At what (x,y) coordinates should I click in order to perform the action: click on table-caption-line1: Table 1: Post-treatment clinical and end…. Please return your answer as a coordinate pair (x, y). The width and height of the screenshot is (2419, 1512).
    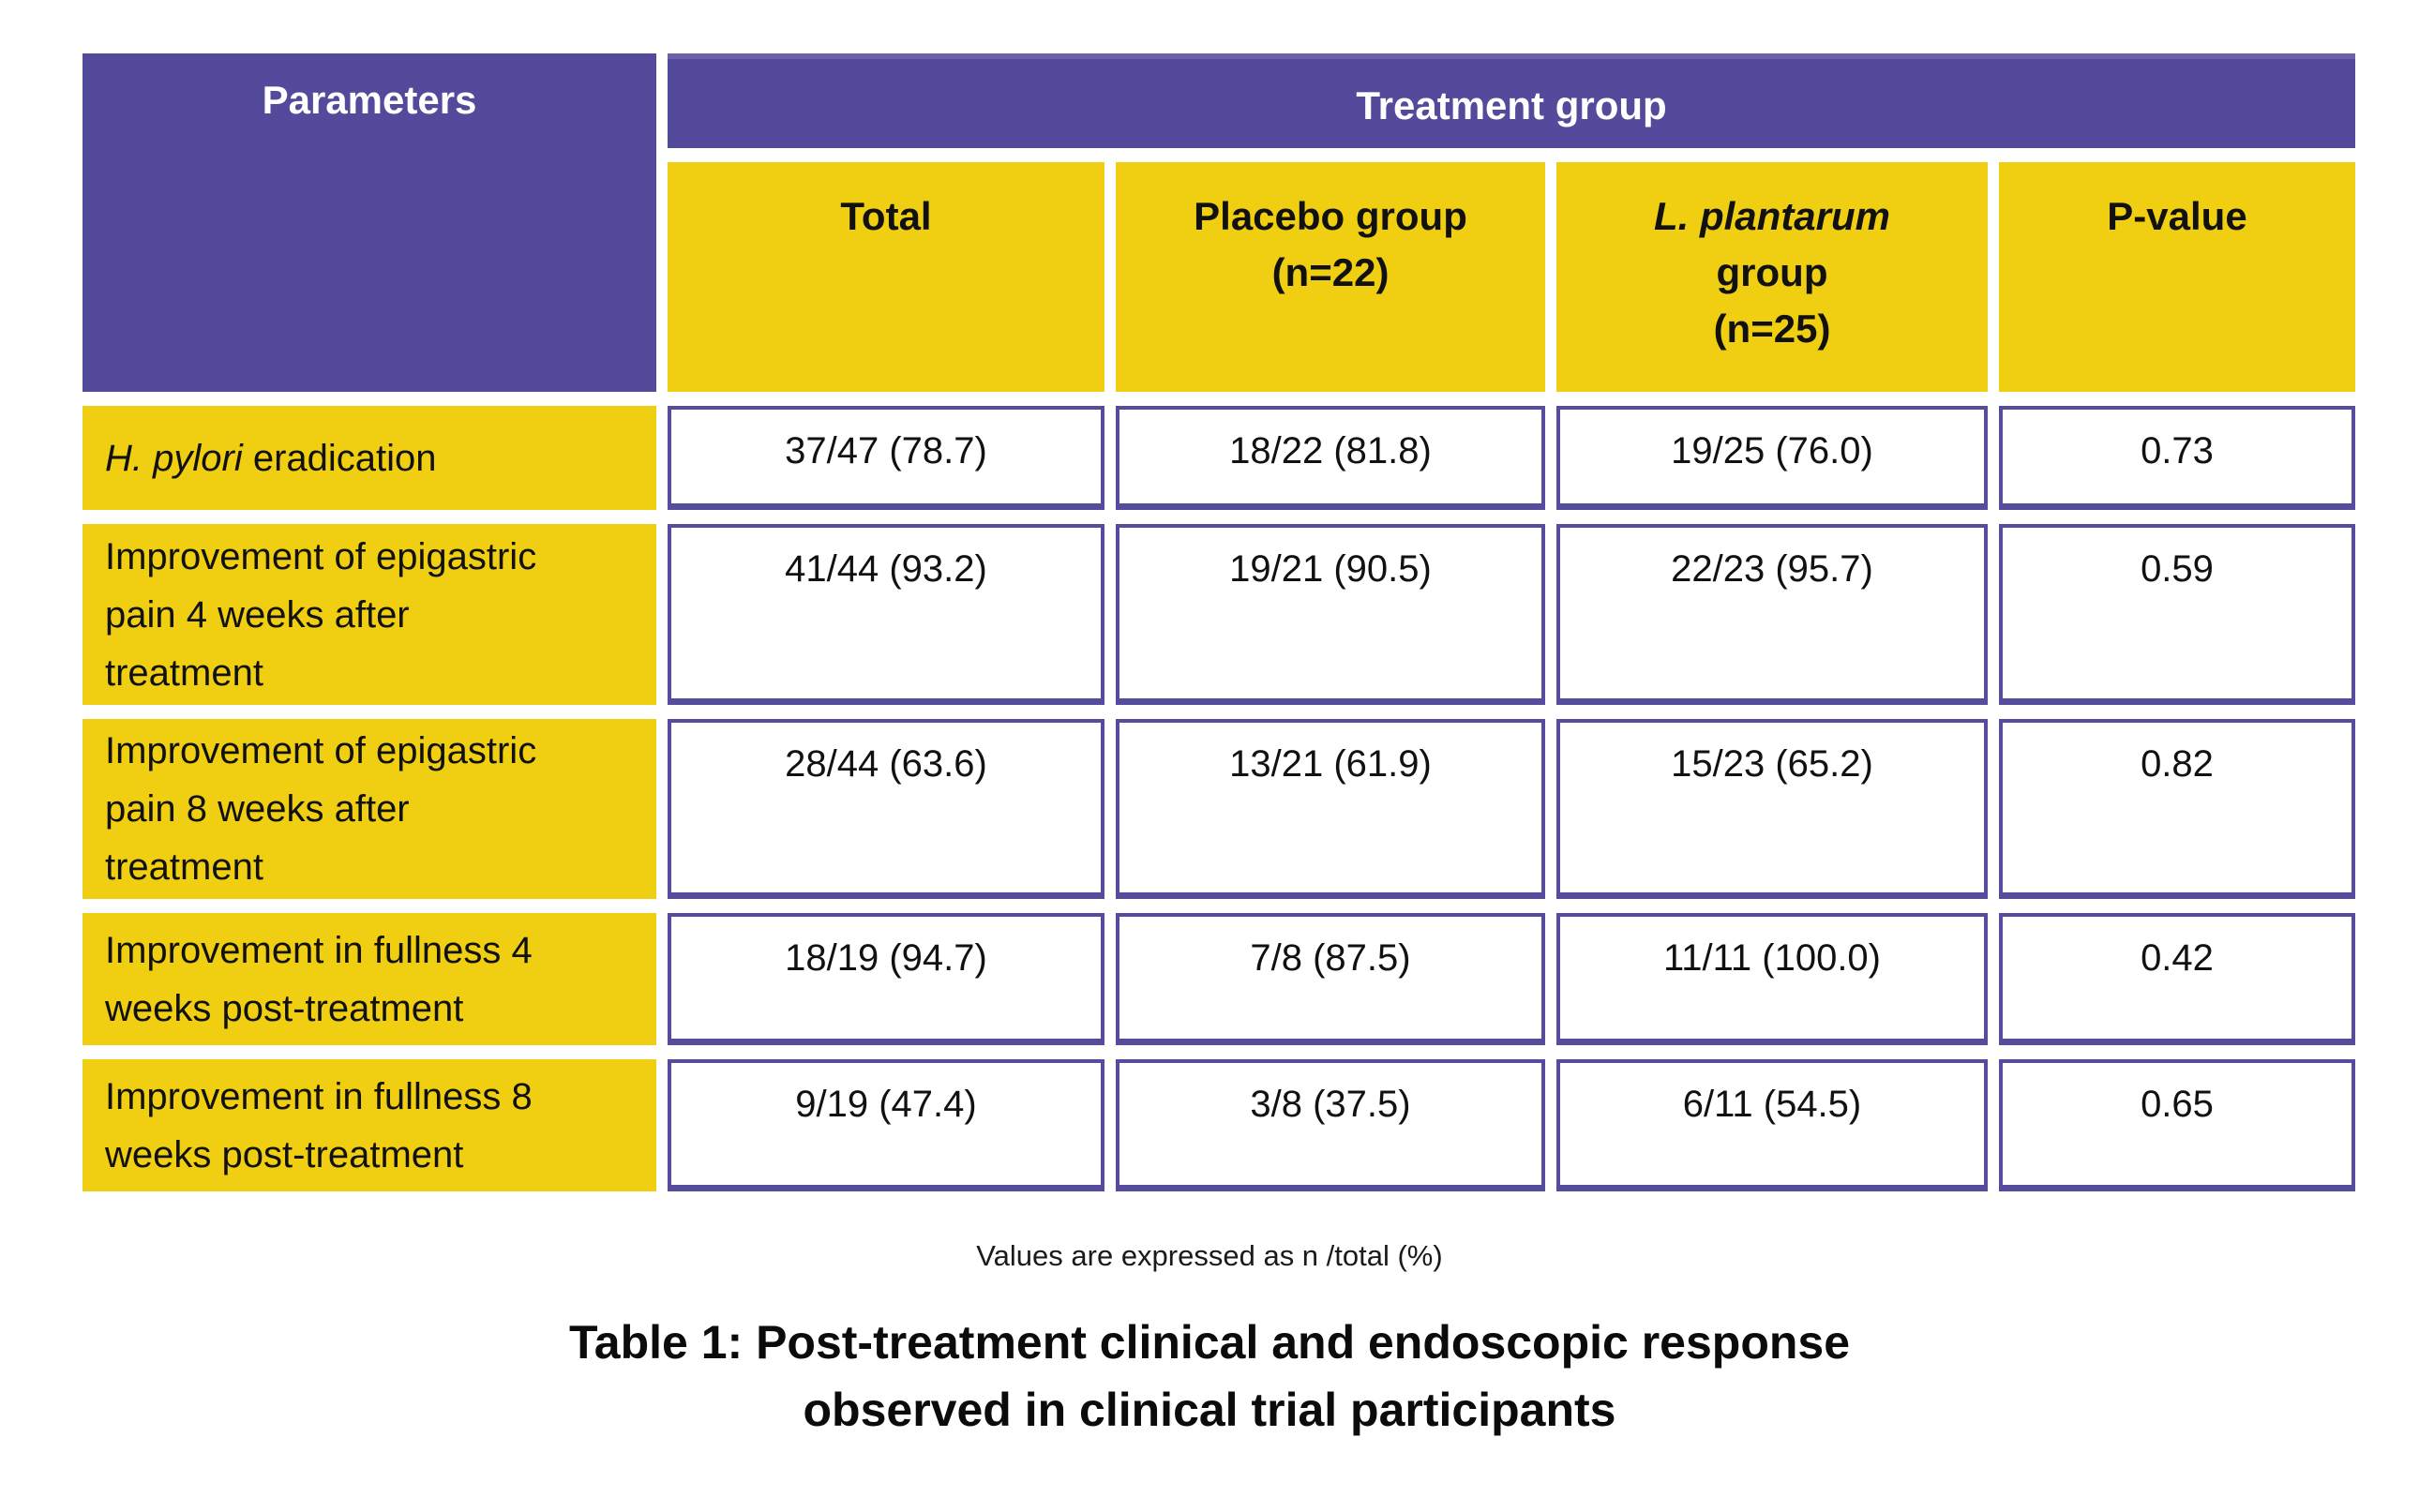
    Looking at the image, I should click on (1210, 1343).